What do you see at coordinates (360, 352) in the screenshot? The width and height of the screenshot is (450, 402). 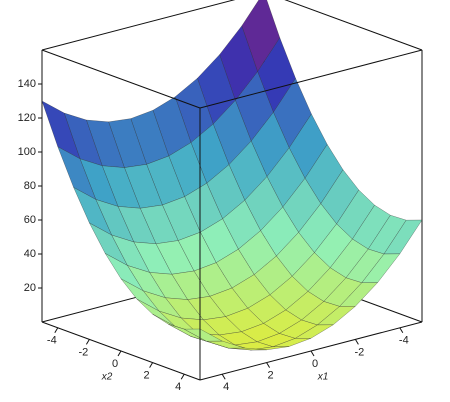 I see `x1-tick-label: -2` at bounding box center [360, 352].